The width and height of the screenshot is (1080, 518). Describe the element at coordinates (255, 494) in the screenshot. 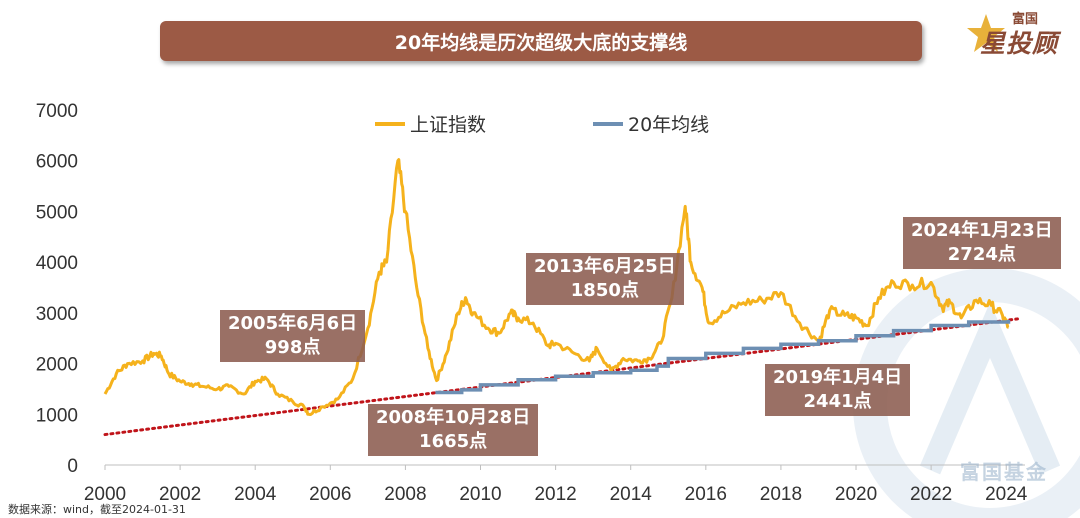

I see `x-tick-label: 2004` at that location.